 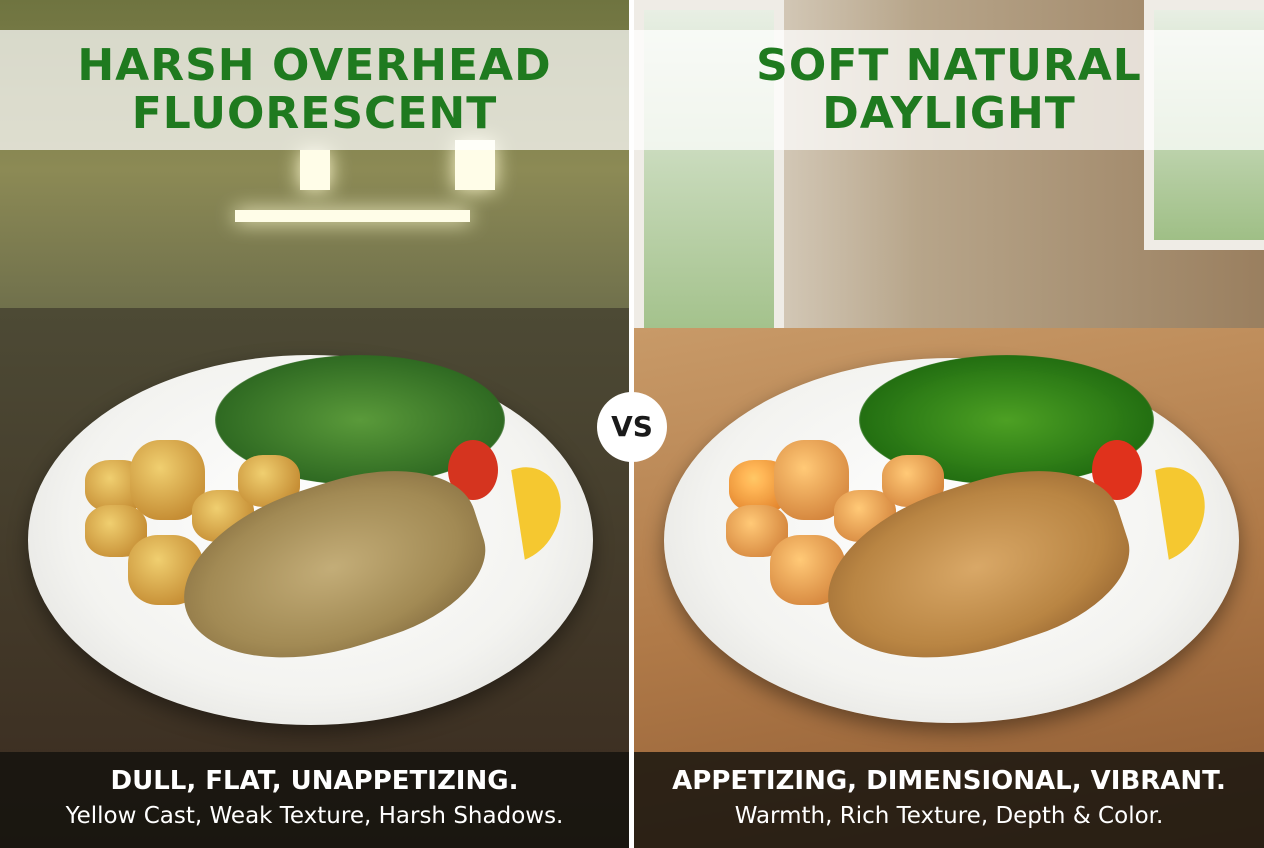 I want to click on right-title: SOFT NATURAL DAYLIGHT, so click(x=949, y=90).